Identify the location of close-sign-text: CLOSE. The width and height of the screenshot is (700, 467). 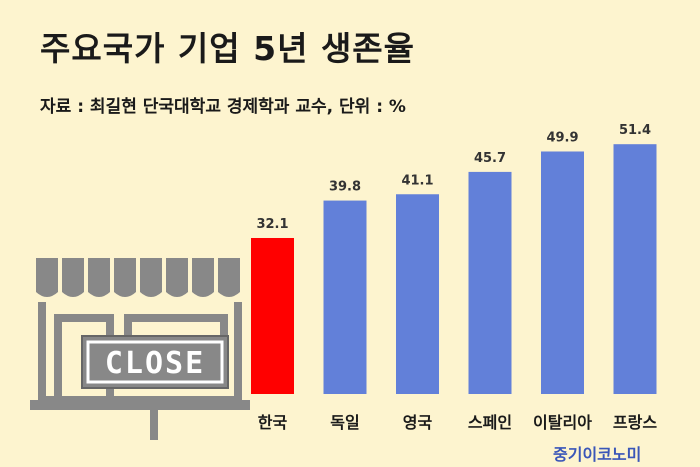
(155, 363).